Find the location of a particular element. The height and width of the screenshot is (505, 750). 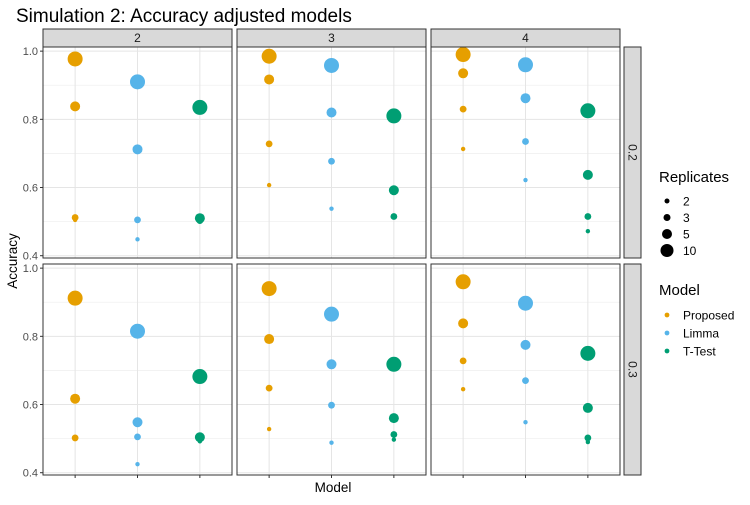

legend-size-title: Replicates is located at coordinates (694, 177).